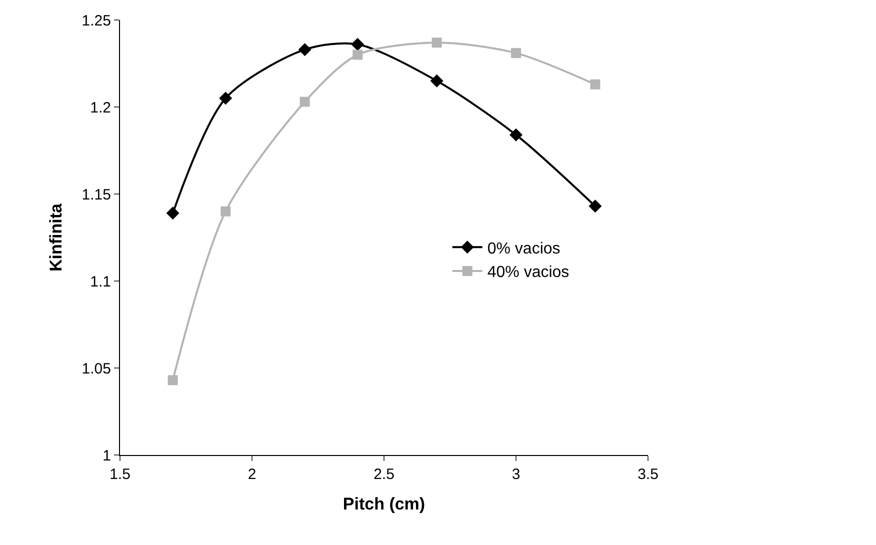  Describe the element at coordinates (648, 474) in the screenshot. I see `x-tick-label: 3.5` at that location.